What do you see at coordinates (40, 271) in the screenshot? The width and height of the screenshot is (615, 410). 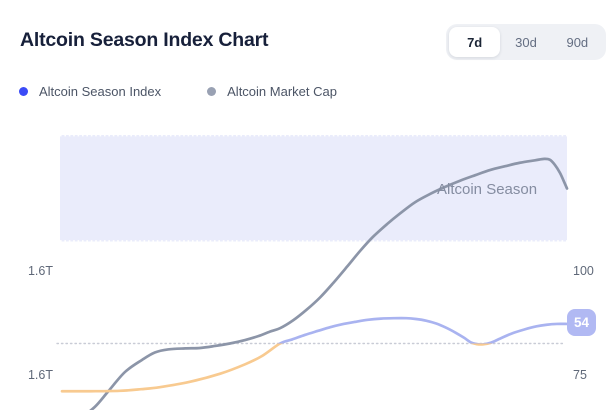 I see `left-axis-tick-top: 1.6T` at bounding box center [40, 271].